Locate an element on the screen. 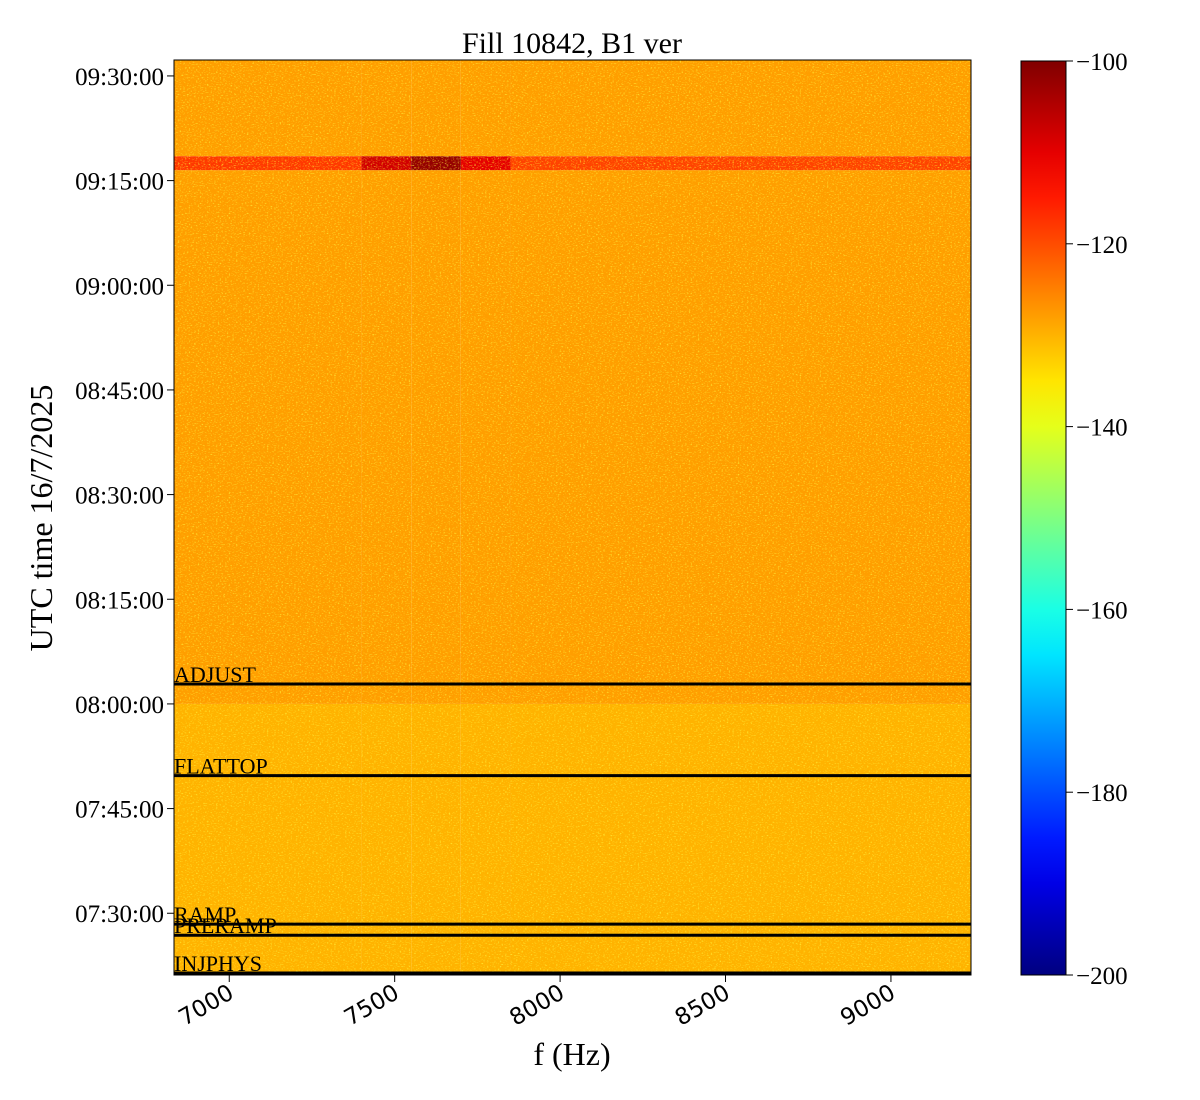 Image resolution: width=1200 pixels, height=1100 pixels. event-label: RAMP is located at coordinates (205, 914).